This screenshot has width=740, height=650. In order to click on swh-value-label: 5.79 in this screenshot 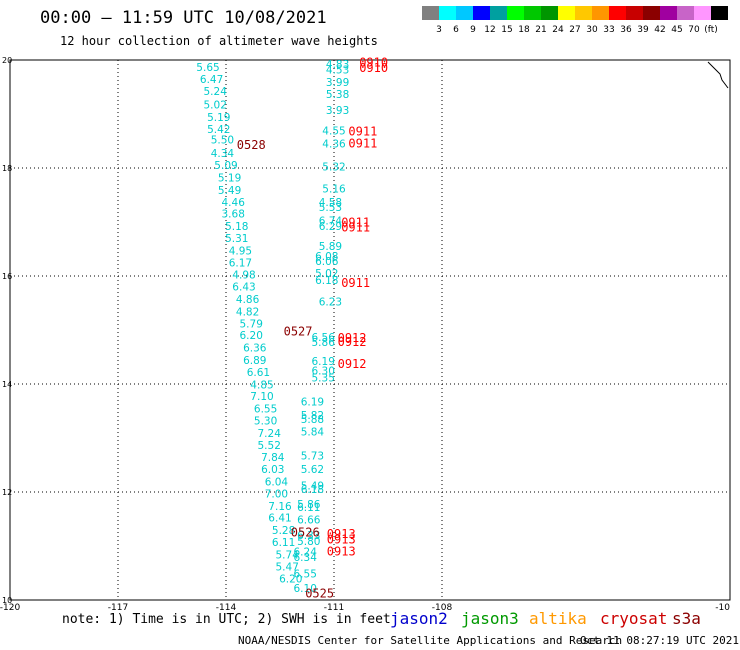, I will do `click(251, 324)`.